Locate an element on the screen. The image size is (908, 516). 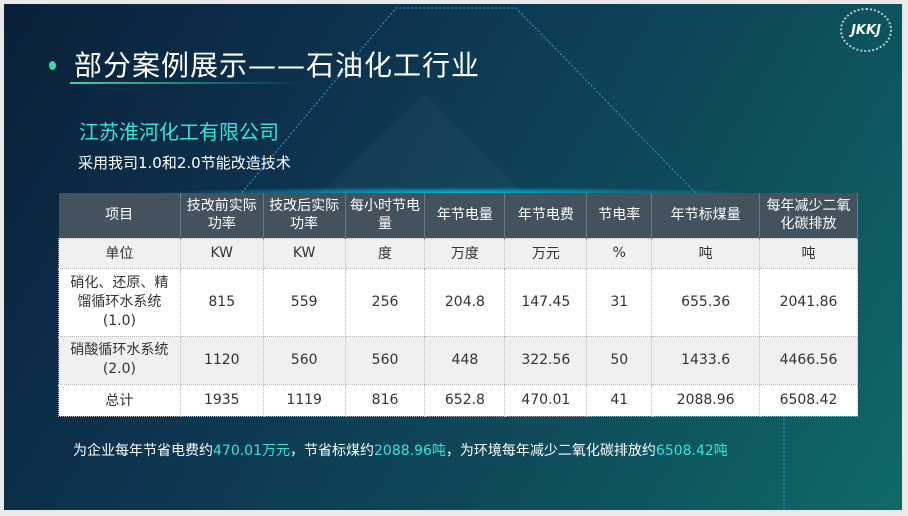
unit-row: 单位 KW KW 度万度 万元% 吨吨 is located at coordinates (458, 253).